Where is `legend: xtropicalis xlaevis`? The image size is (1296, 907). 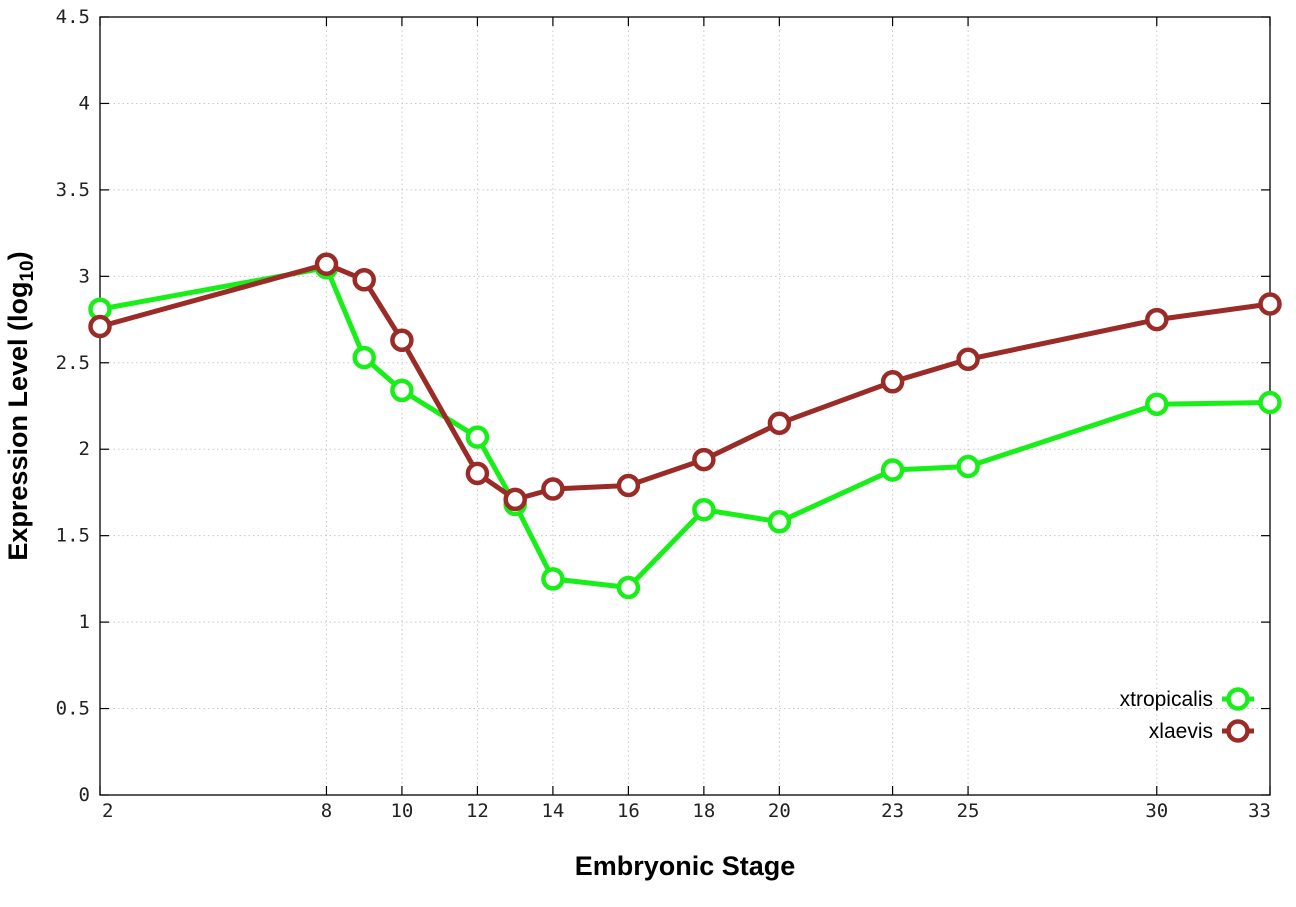 legend: xtropicalis xlaevis is located at coordinates (1187, 715).